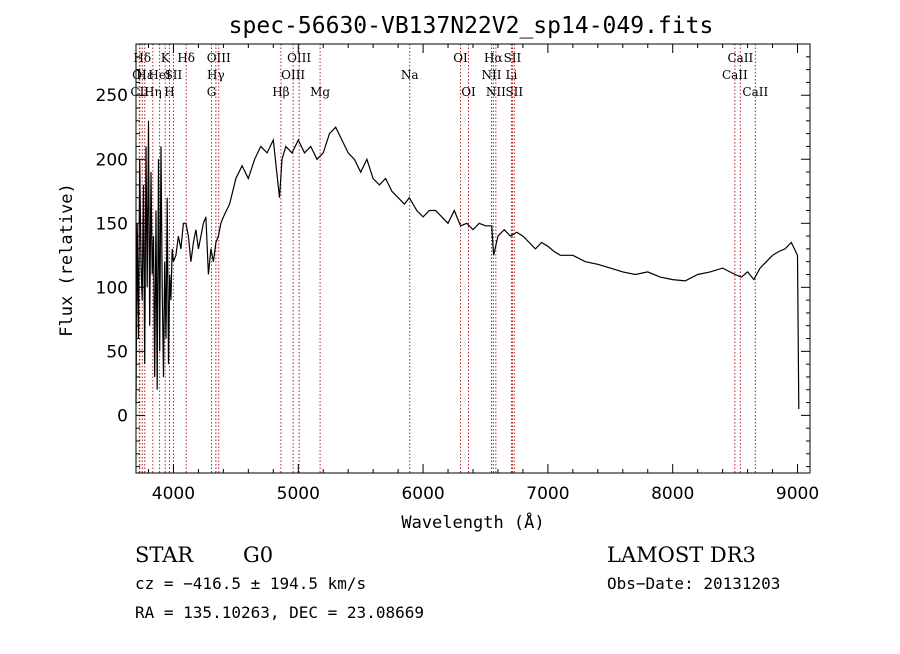 The image size is (900, 654). Describe the element at coordinates (164, 555) in the screenshot. I see `object-class: STAR` at that location.